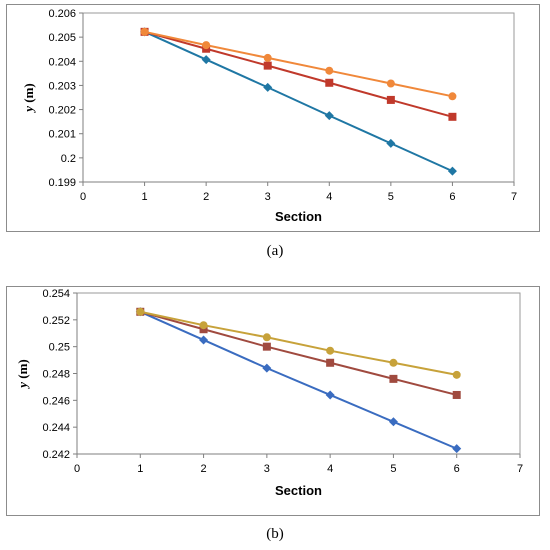  I want to click on y-tick-label: 0.202, so click(62, 111).